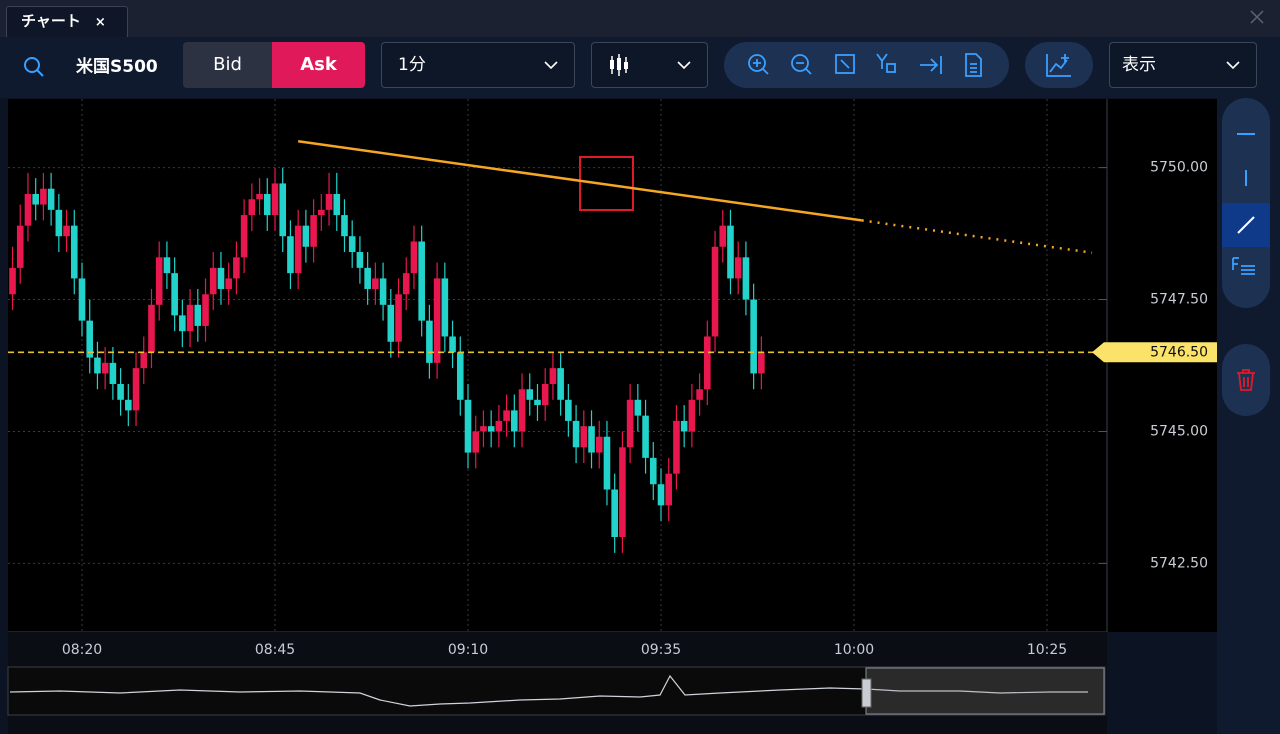  I want to click on x-tick-label: 10:25, so click(1047, 650).